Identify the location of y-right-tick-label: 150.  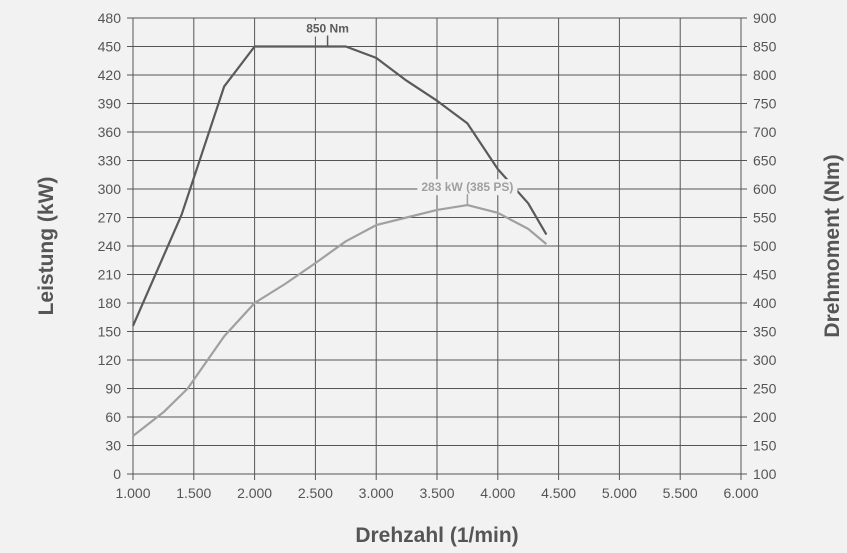
(765, 446).